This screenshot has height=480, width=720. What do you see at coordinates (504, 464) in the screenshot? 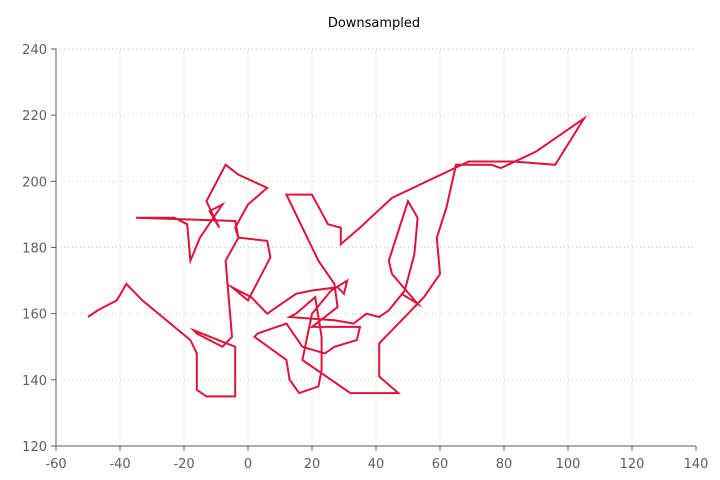
I see `x-tick-label-7: 80` at bounding box center [504, 464].